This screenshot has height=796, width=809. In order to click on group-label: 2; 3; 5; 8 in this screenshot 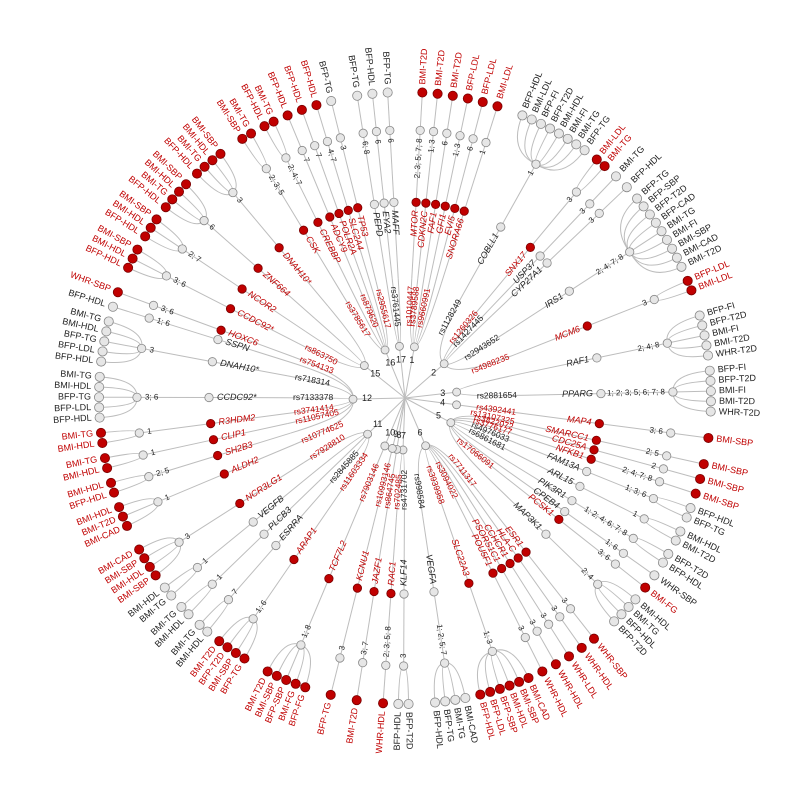, I will do `click(386, 641)`.